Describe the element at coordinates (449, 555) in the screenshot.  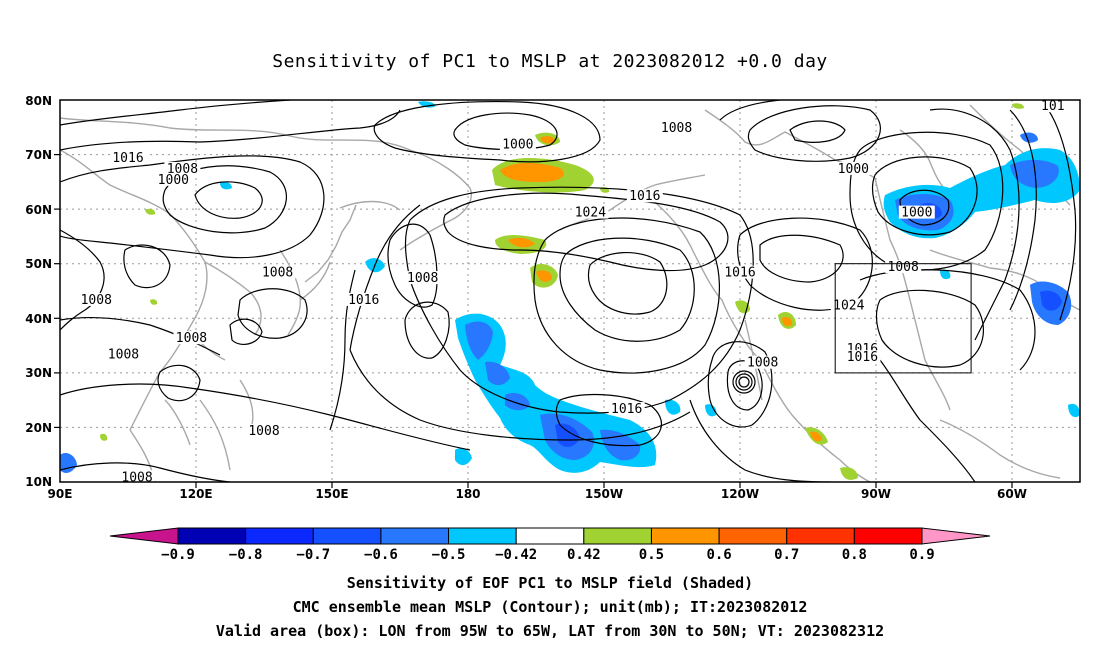
I see `colorbar-label: −0.5` at that location.